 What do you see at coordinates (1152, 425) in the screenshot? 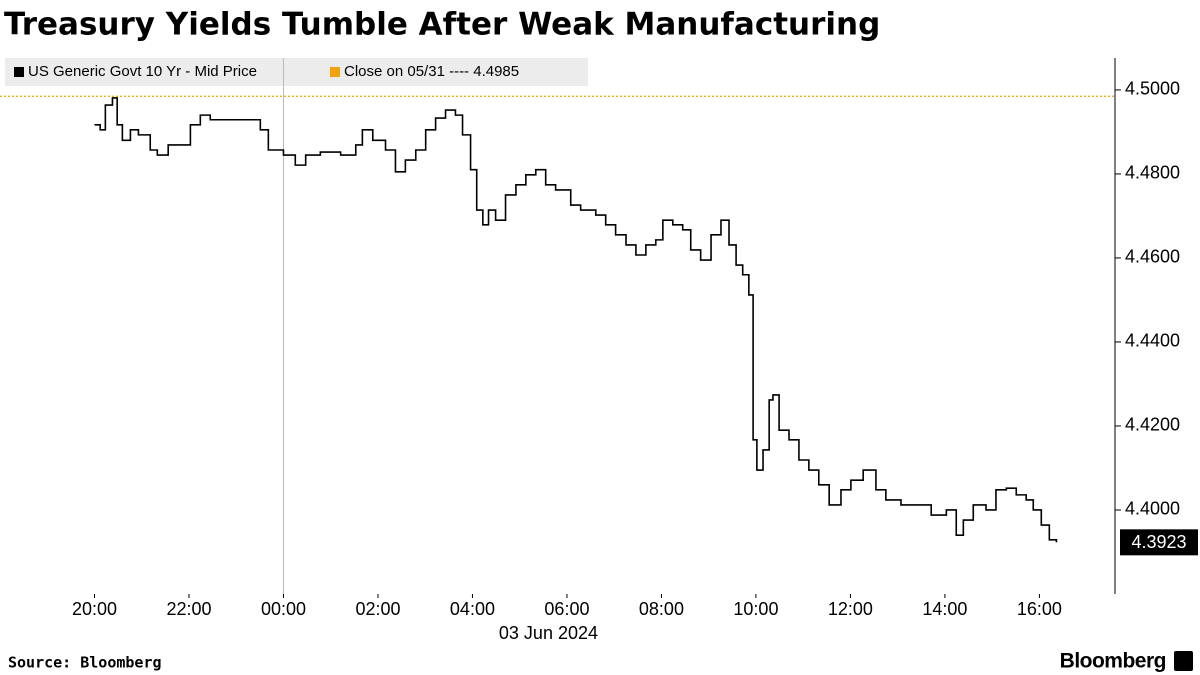
I see `y-tick-label: 4.4200` at bounding box center [1152, 425].